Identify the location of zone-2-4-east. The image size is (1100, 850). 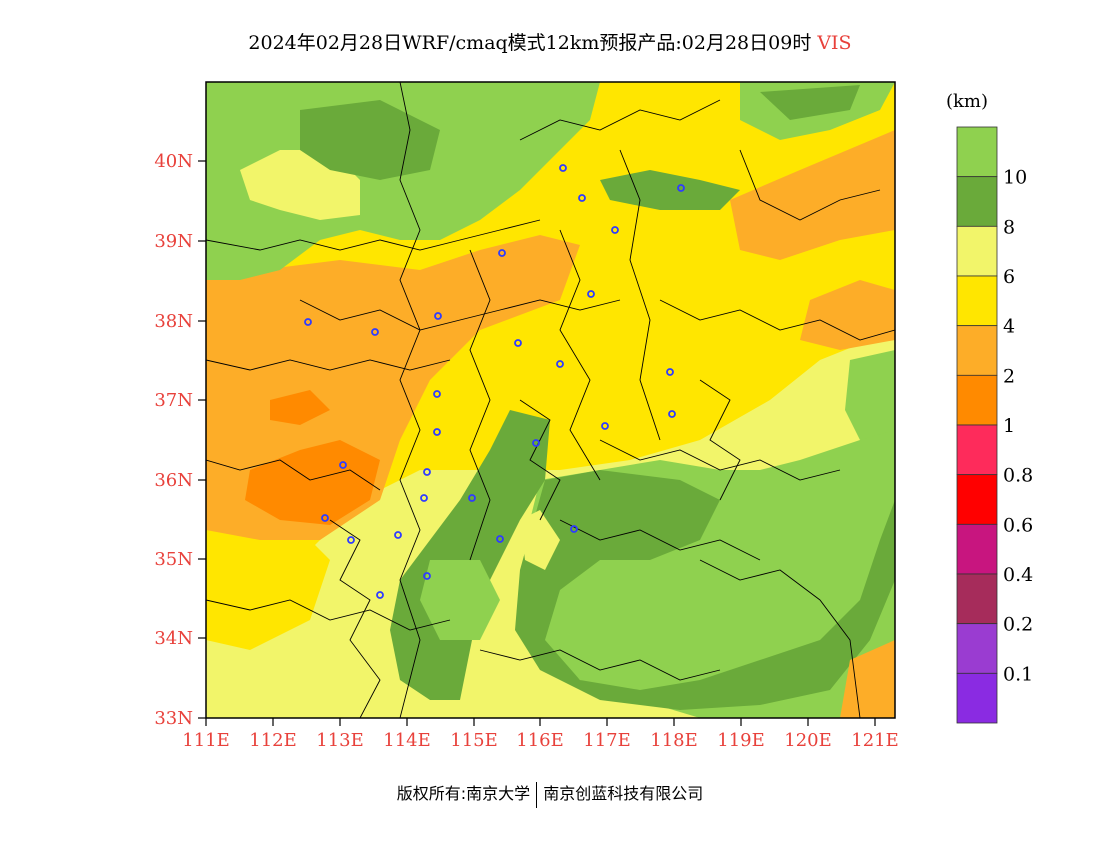
(847, 315).